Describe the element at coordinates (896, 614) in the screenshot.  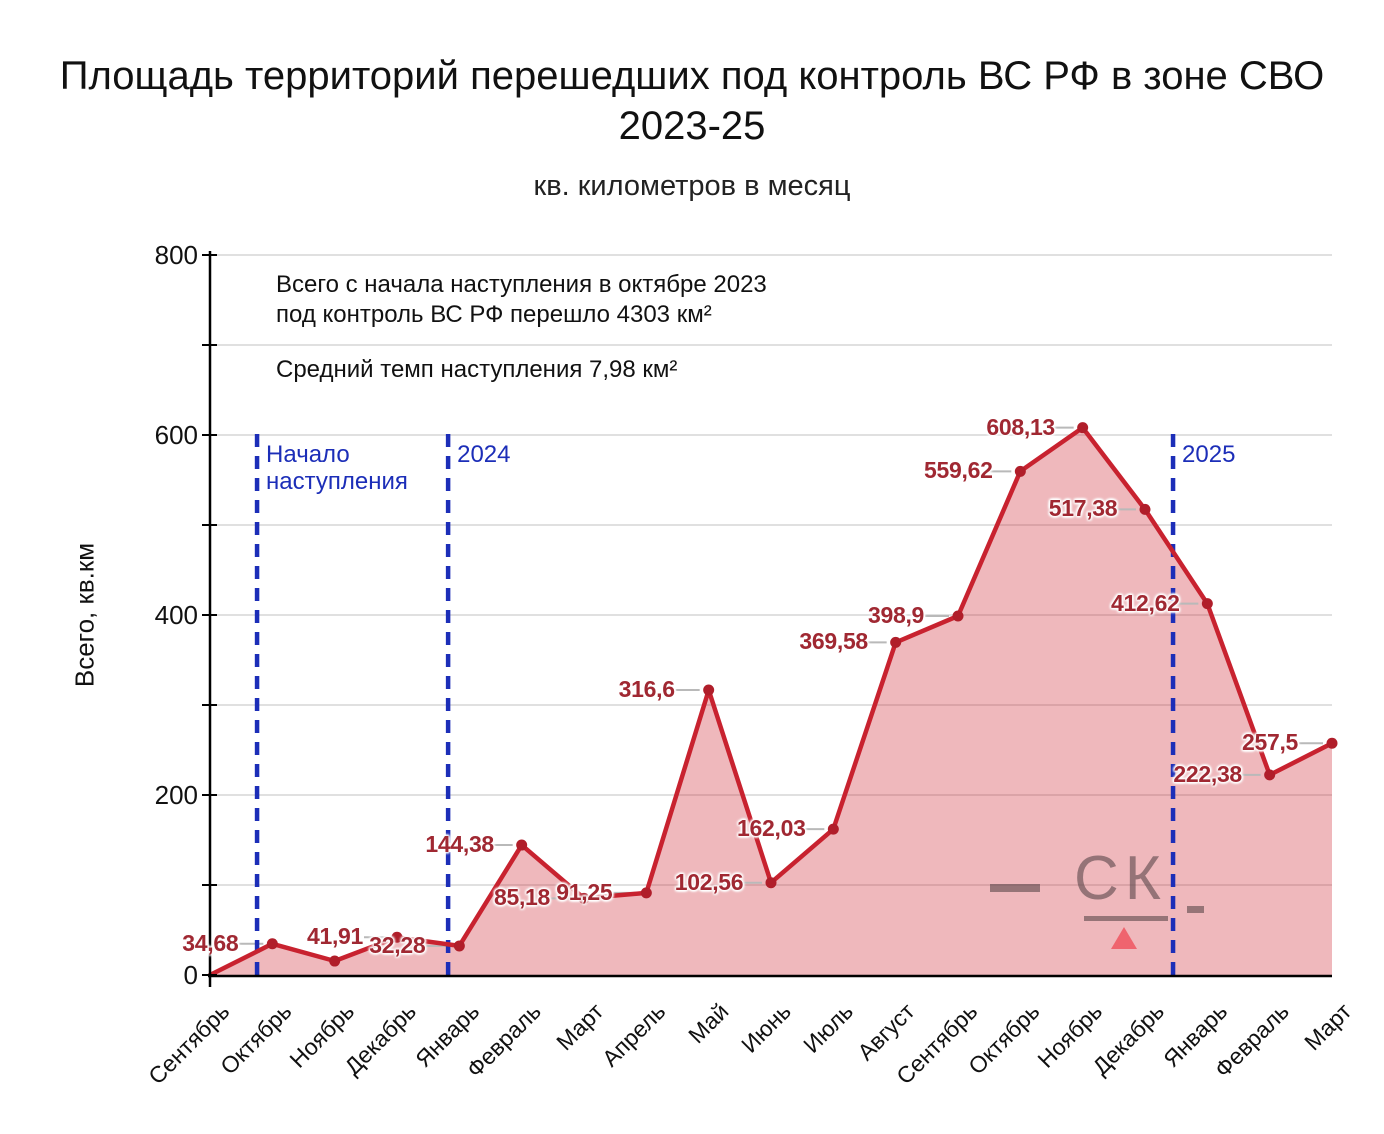
I see `data-label: 398,9` at that location.